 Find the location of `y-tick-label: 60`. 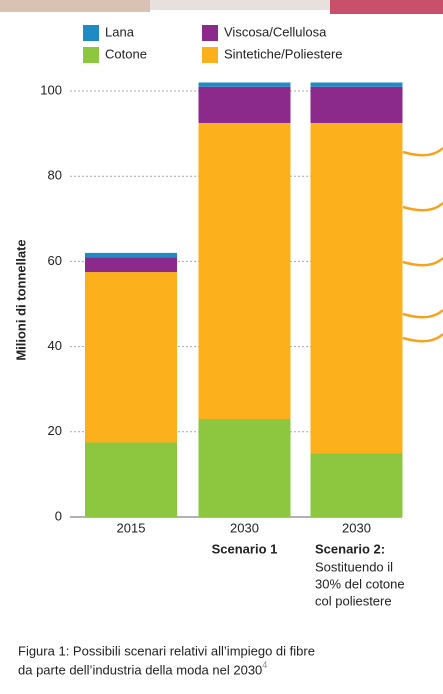

y-tick-label: 60 is located at coordinates (55, 260).